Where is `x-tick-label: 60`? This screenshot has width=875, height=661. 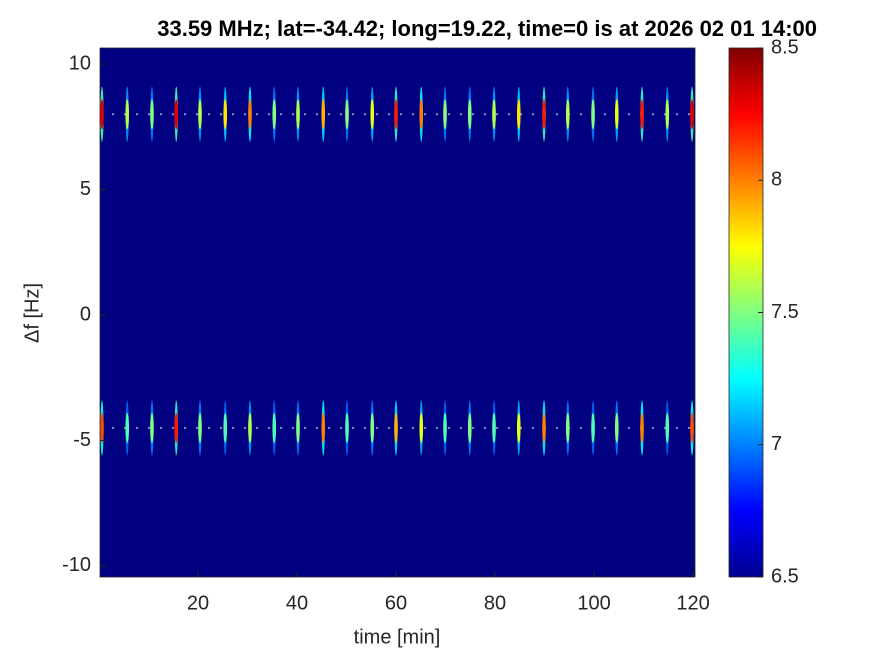 x-tick-label: 60 is located at coordinates (396, 603).